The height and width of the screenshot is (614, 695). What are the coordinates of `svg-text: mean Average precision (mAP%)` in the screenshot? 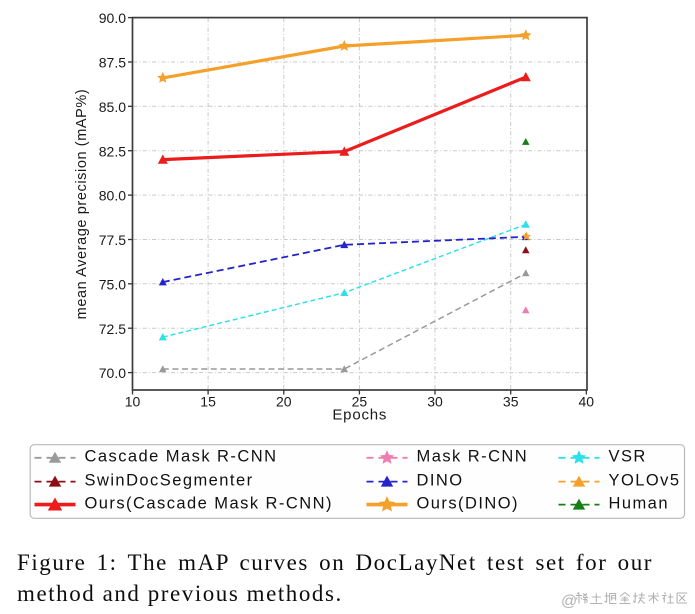 It's located at (82, 204).